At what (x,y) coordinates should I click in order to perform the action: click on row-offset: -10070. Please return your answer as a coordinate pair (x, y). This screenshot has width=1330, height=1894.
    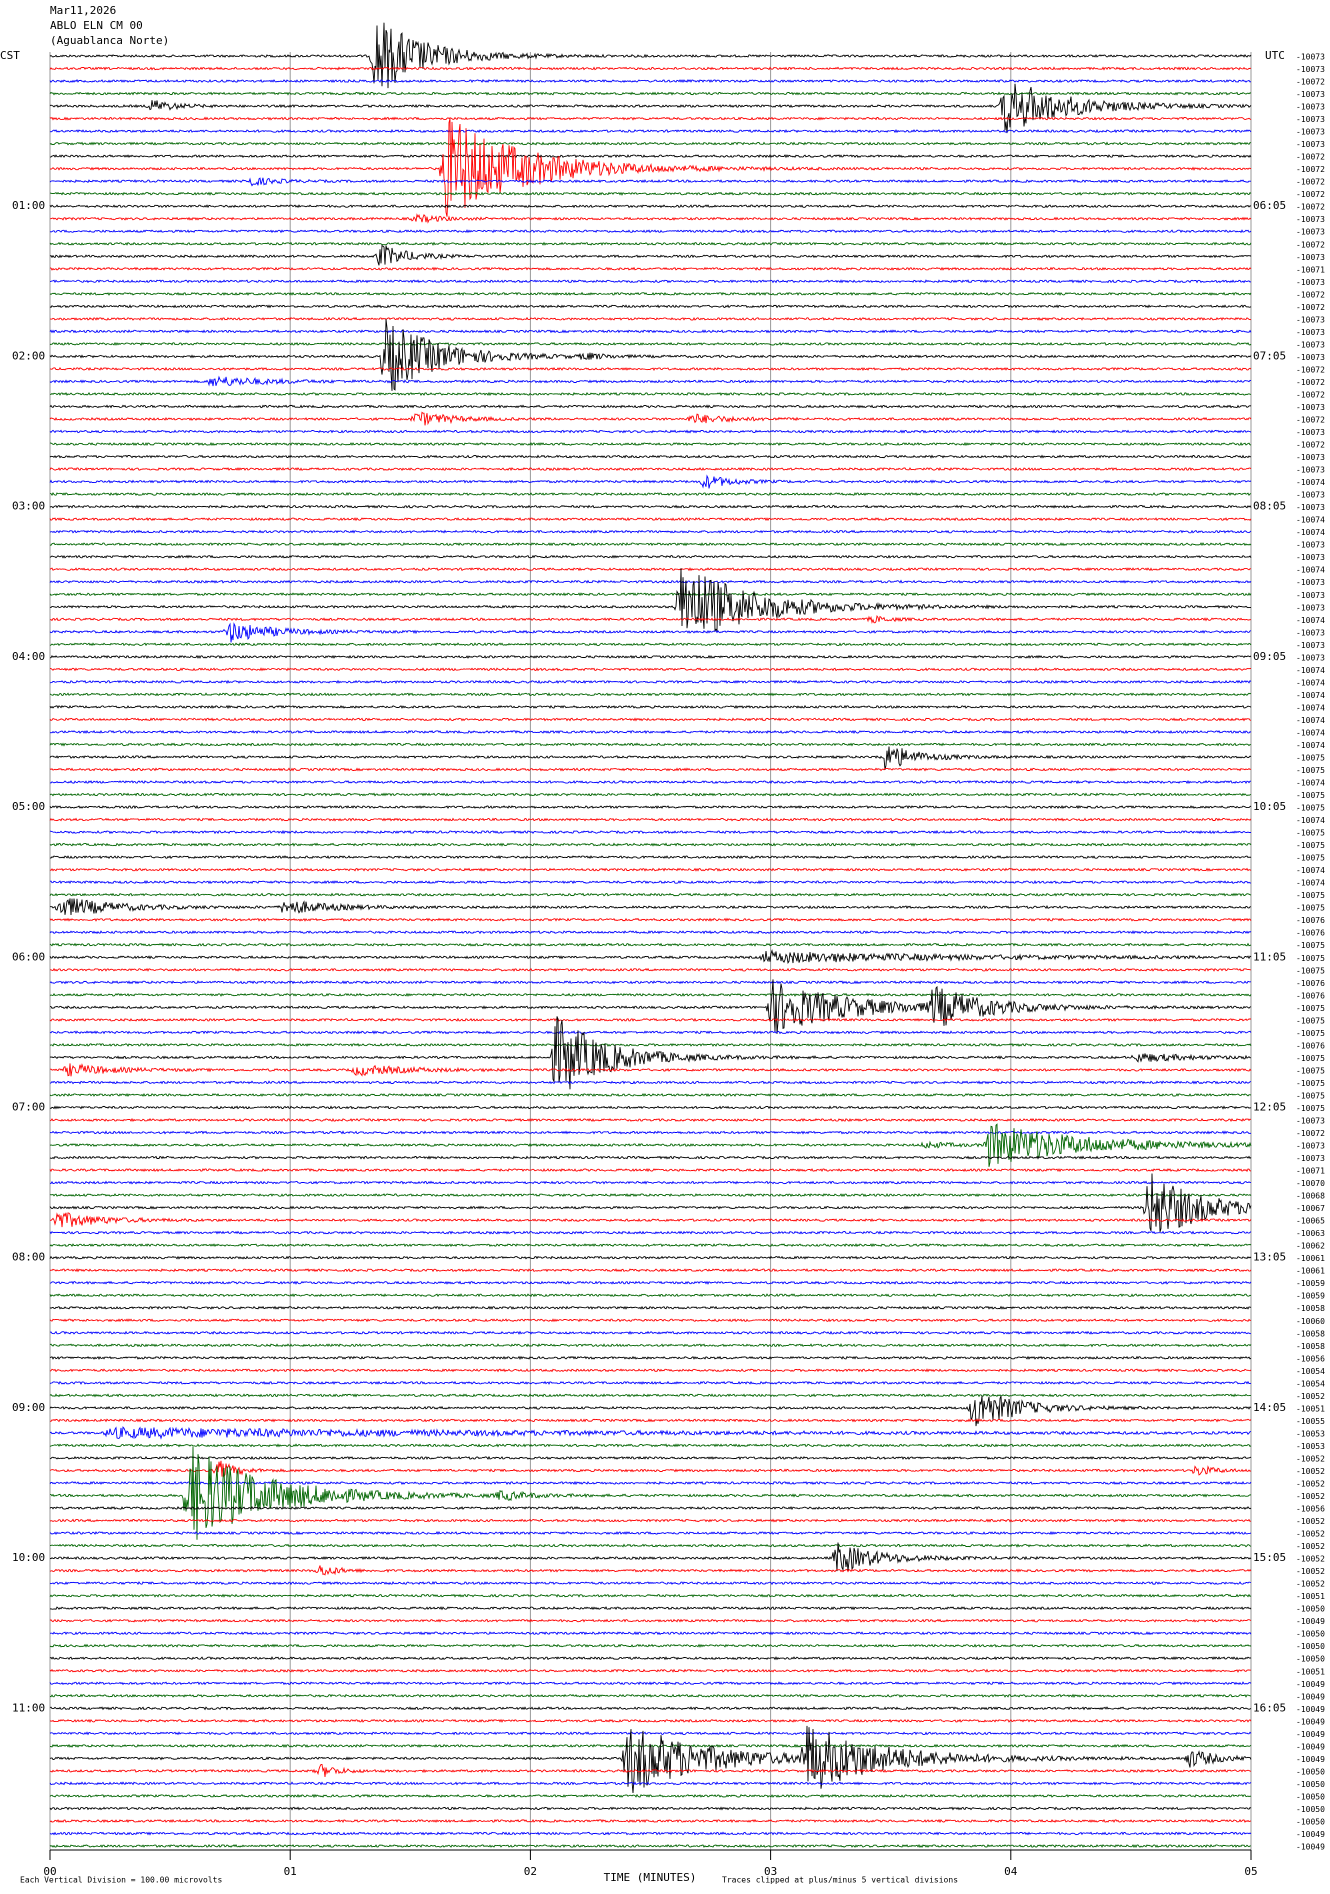
    Looking at the image, I should click on (1310, 1183).